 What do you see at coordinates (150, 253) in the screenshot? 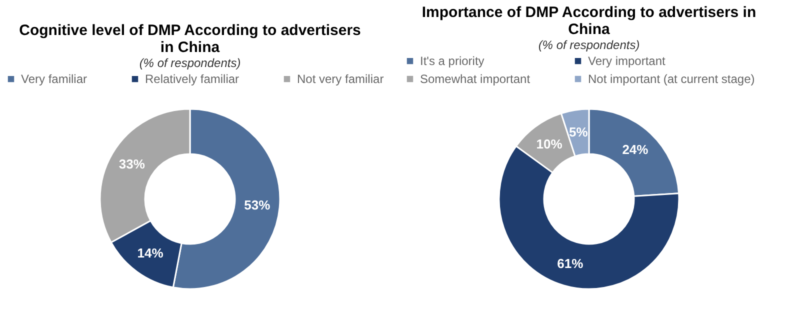
I see `data-label: 14%` at bounding box center [150, 253].